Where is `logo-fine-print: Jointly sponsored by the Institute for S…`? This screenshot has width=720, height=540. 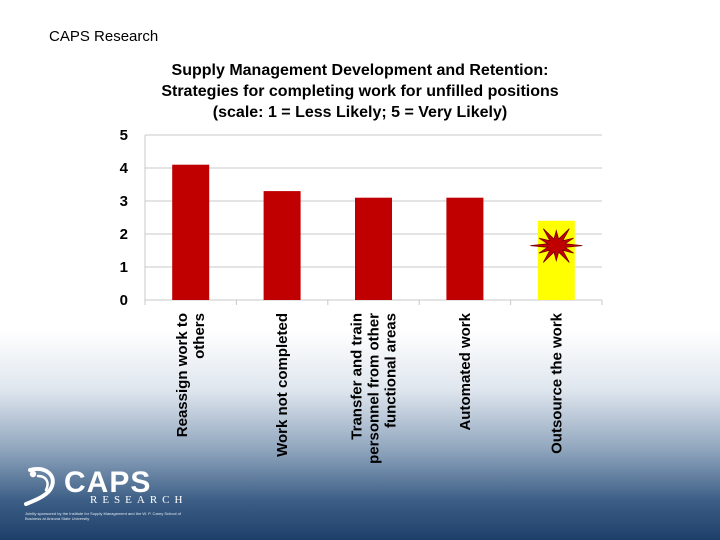 logo-fine-print: Jointly sponsored by the Institute for S… is located at coordinates (103, 516).